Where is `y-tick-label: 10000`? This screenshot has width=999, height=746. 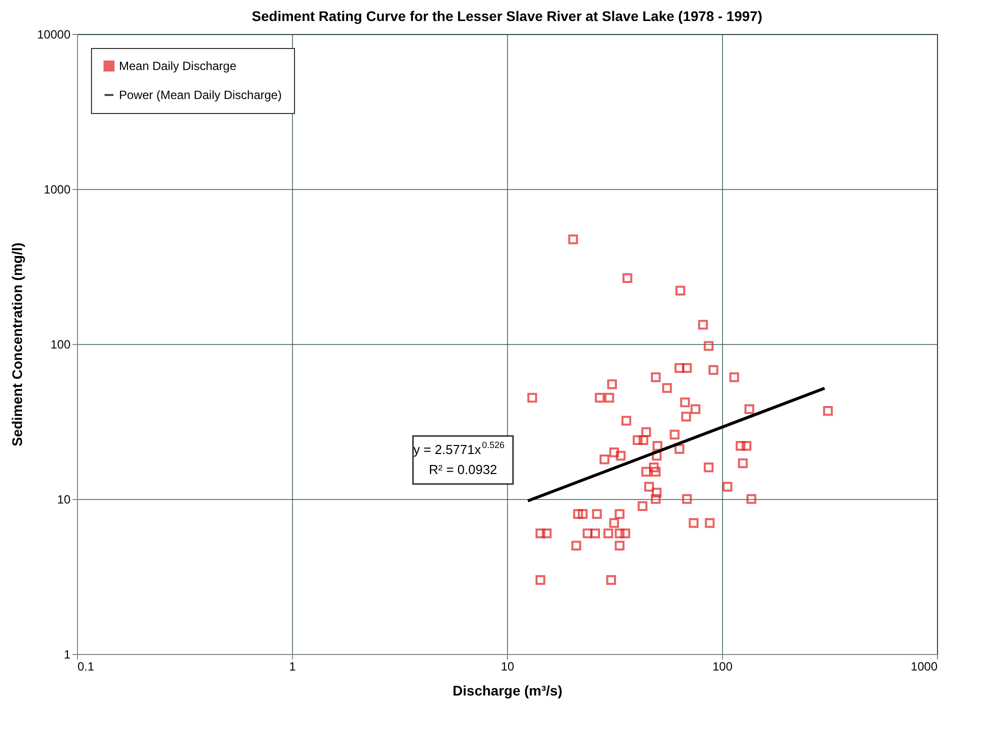
y-tick-label: 10000 is located at coordinates (54, 35).